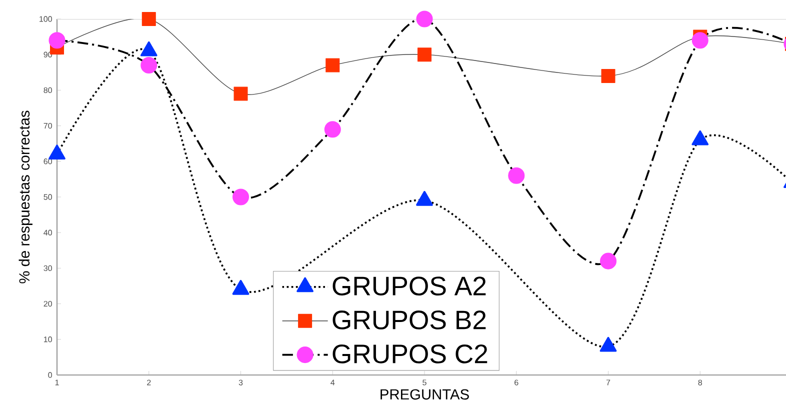 Image resolution: width=786 pixels, height=420 pixels. Describe the element at coordinates (516, 383) in the screenshot. I see `x-tick-label: 6` at that location.